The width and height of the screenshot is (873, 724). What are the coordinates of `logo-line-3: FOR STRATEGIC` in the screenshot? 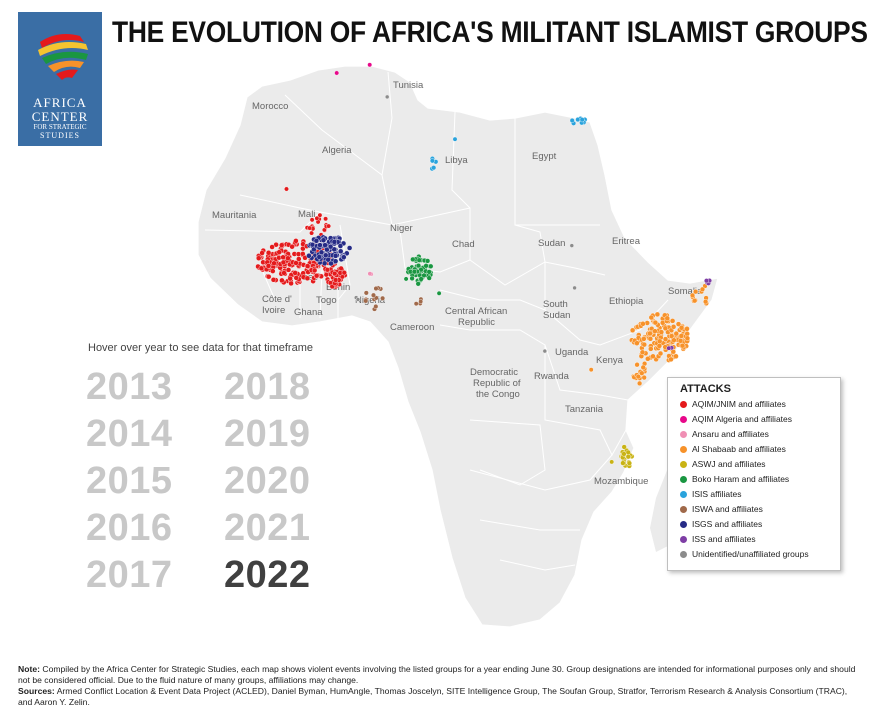 It's located at (60, 127).